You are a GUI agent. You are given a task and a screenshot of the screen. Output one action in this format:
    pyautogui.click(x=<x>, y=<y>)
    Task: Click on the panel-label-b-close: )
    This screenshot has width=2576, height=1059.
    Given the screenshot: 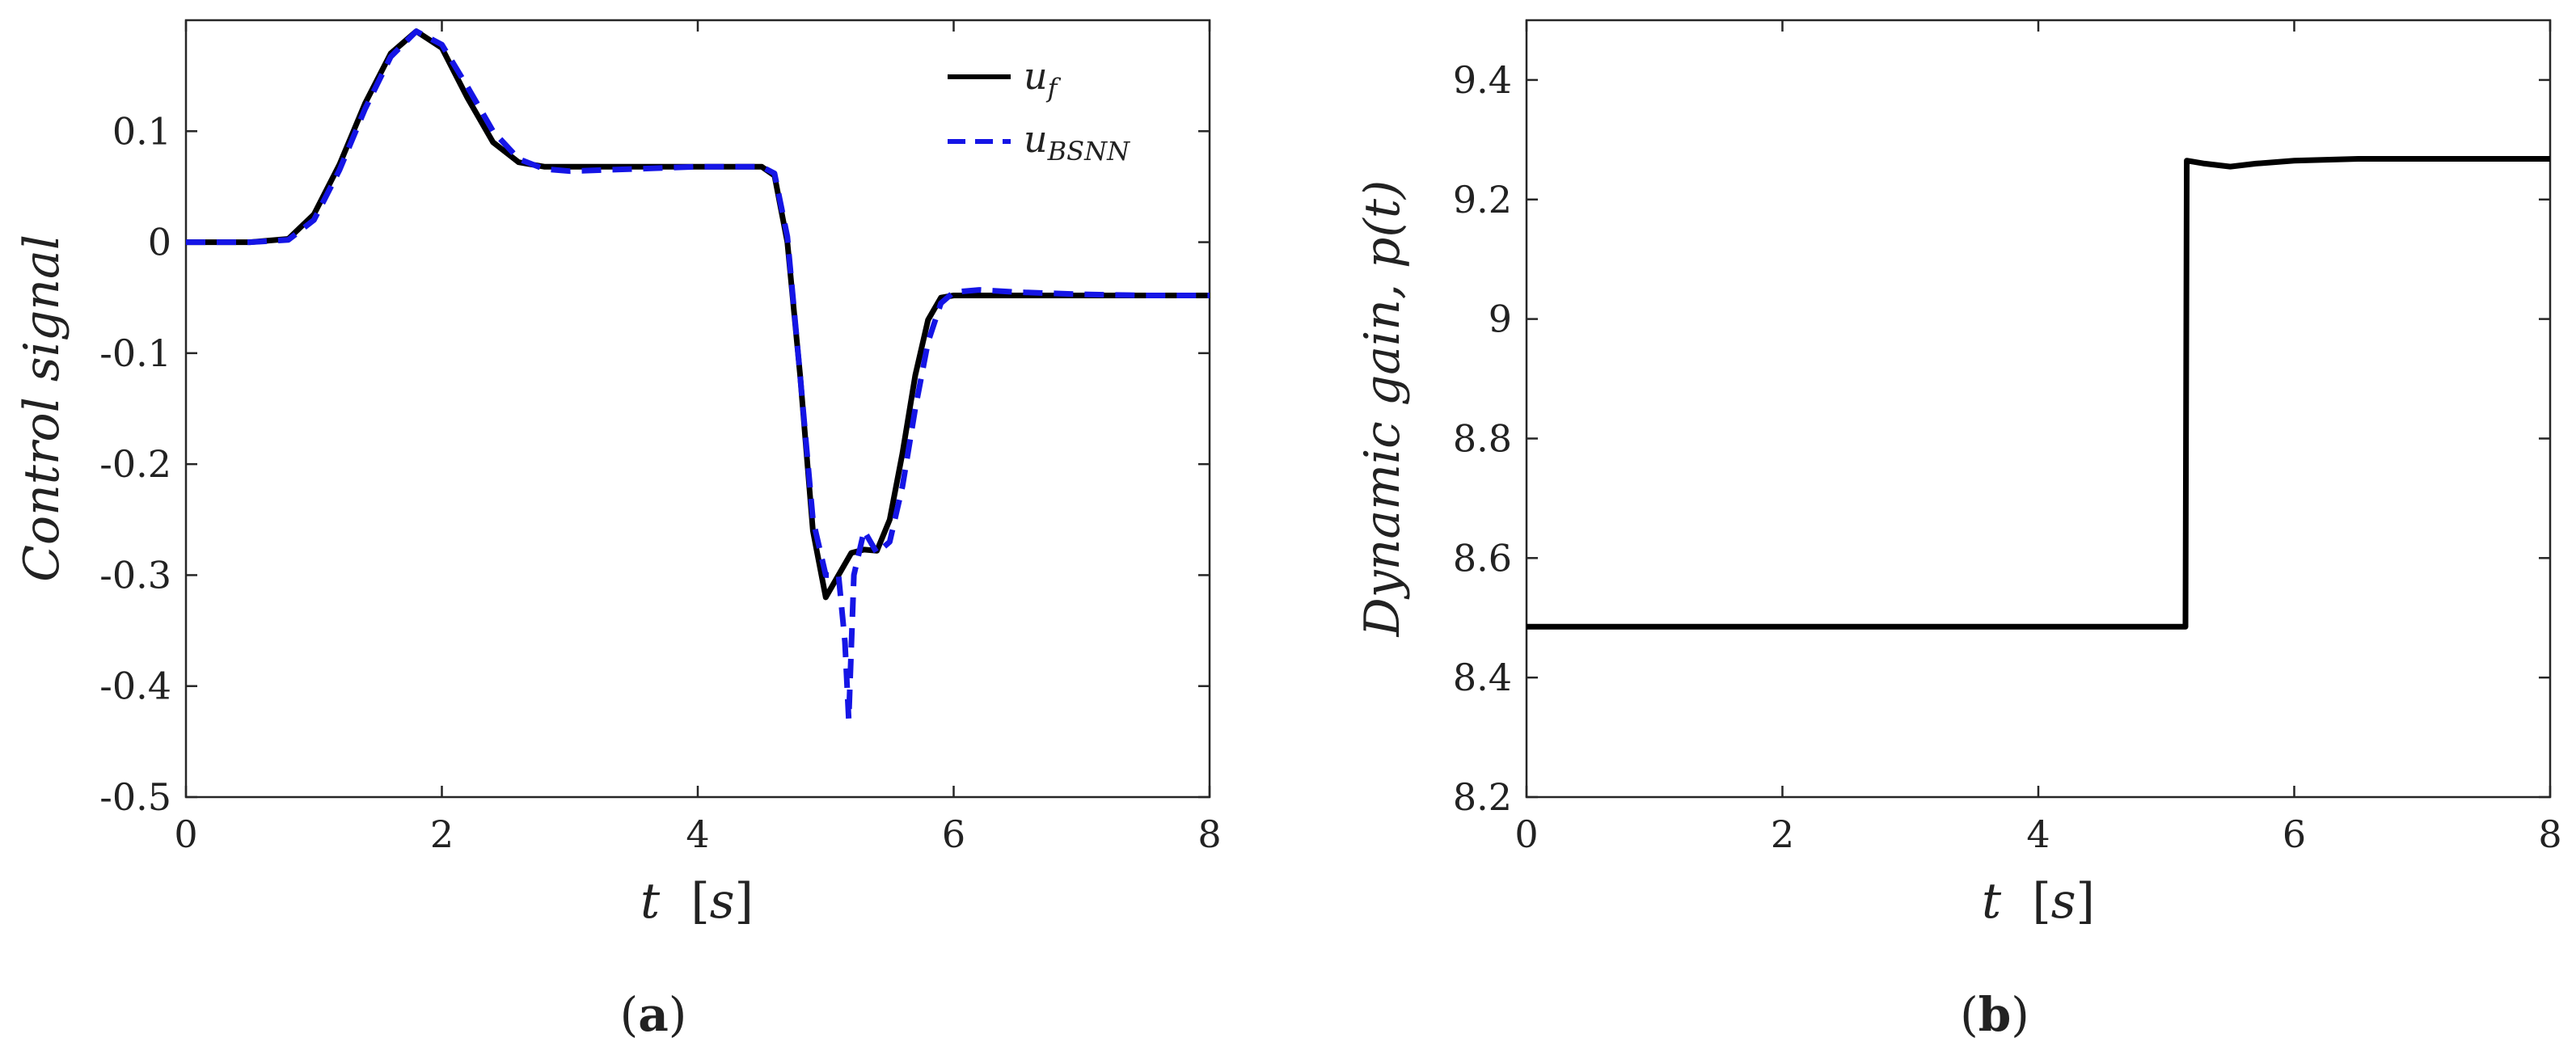 What is the action you would take?
    pyautogui.click(x=2020, y=1014)
    